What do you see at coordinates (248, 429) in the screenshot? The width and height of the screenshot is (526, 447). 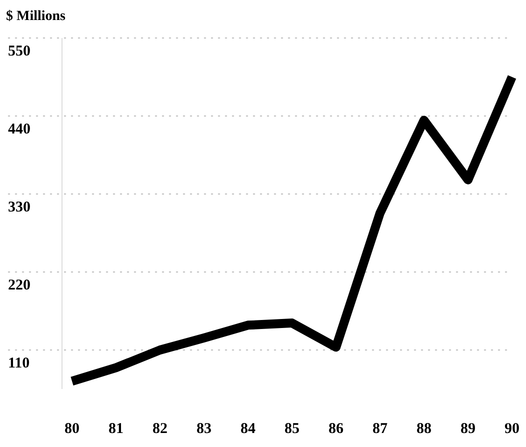 I see `x-tick-label: 84` at bounding box center [248, 429].